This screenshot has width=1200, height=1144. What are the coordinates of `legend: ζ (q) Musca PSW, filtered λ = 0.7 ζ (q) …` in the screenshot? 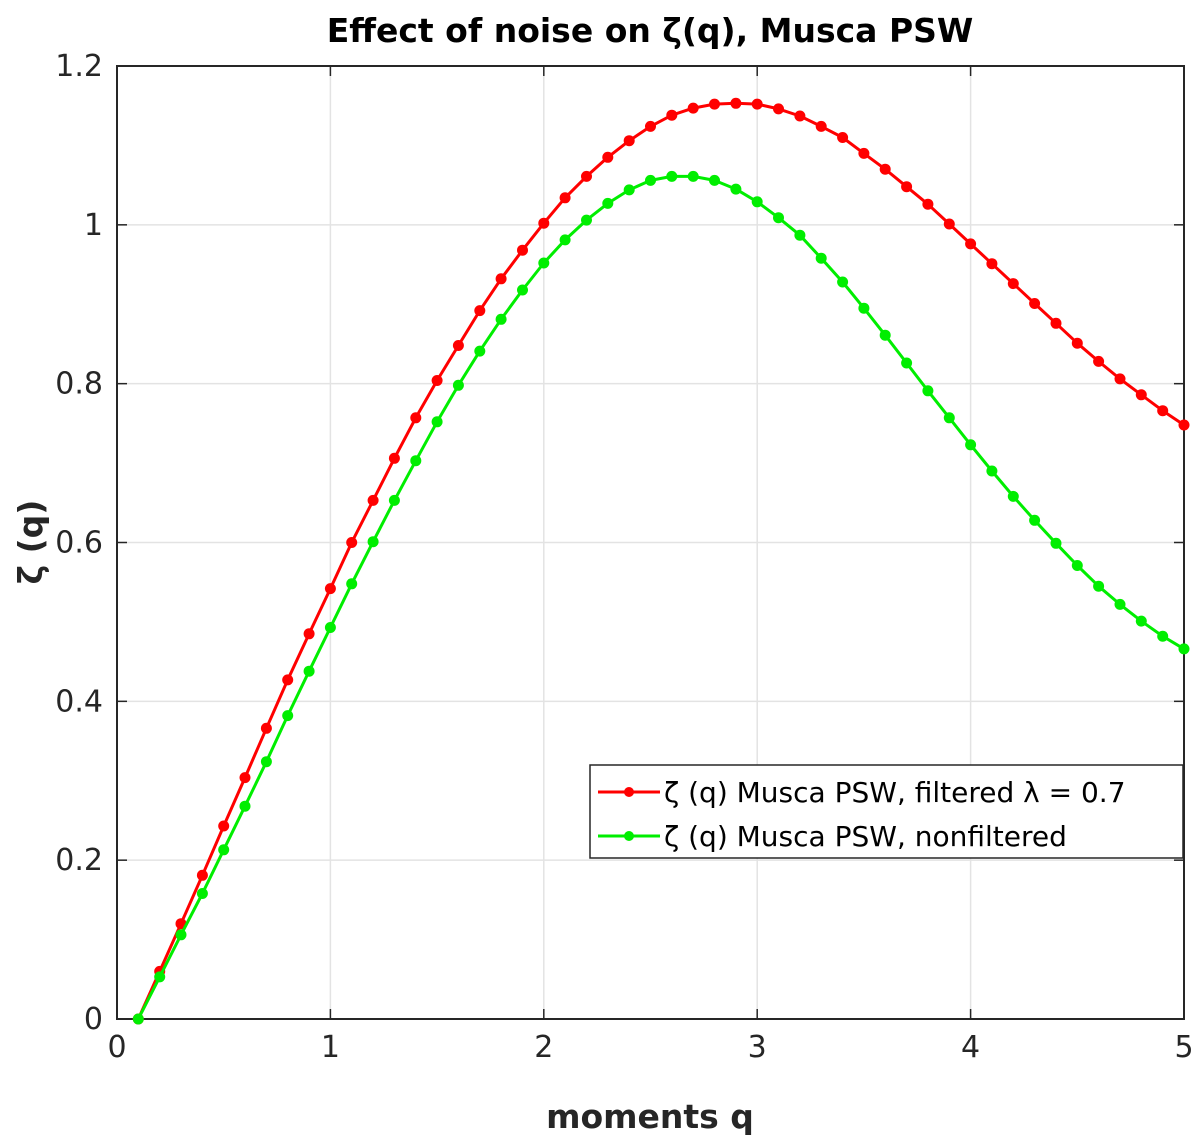 It's located at (886, 811).